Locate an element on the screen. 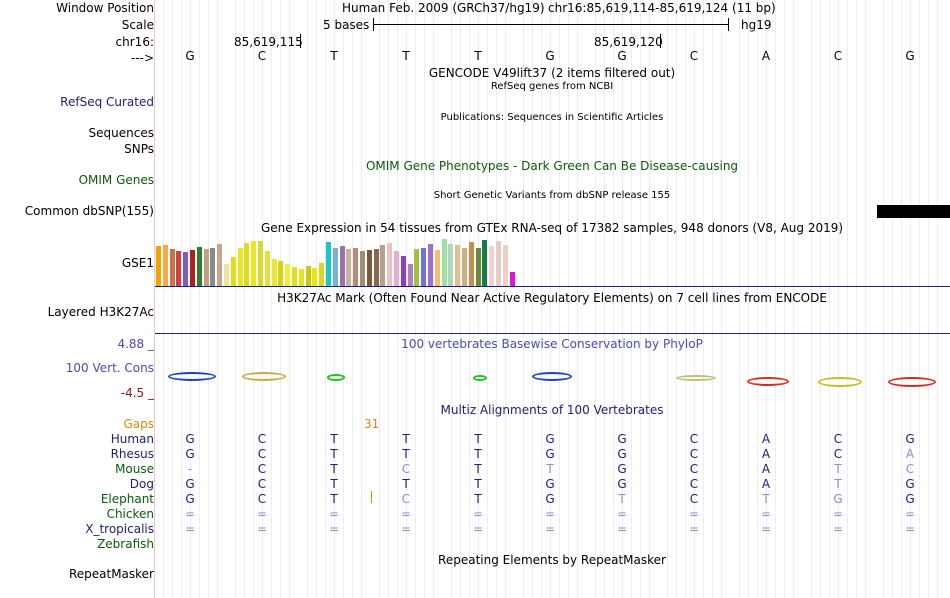  common-dbsnp-label: Common dbSNP(155) is located at coordinates (89, 211).